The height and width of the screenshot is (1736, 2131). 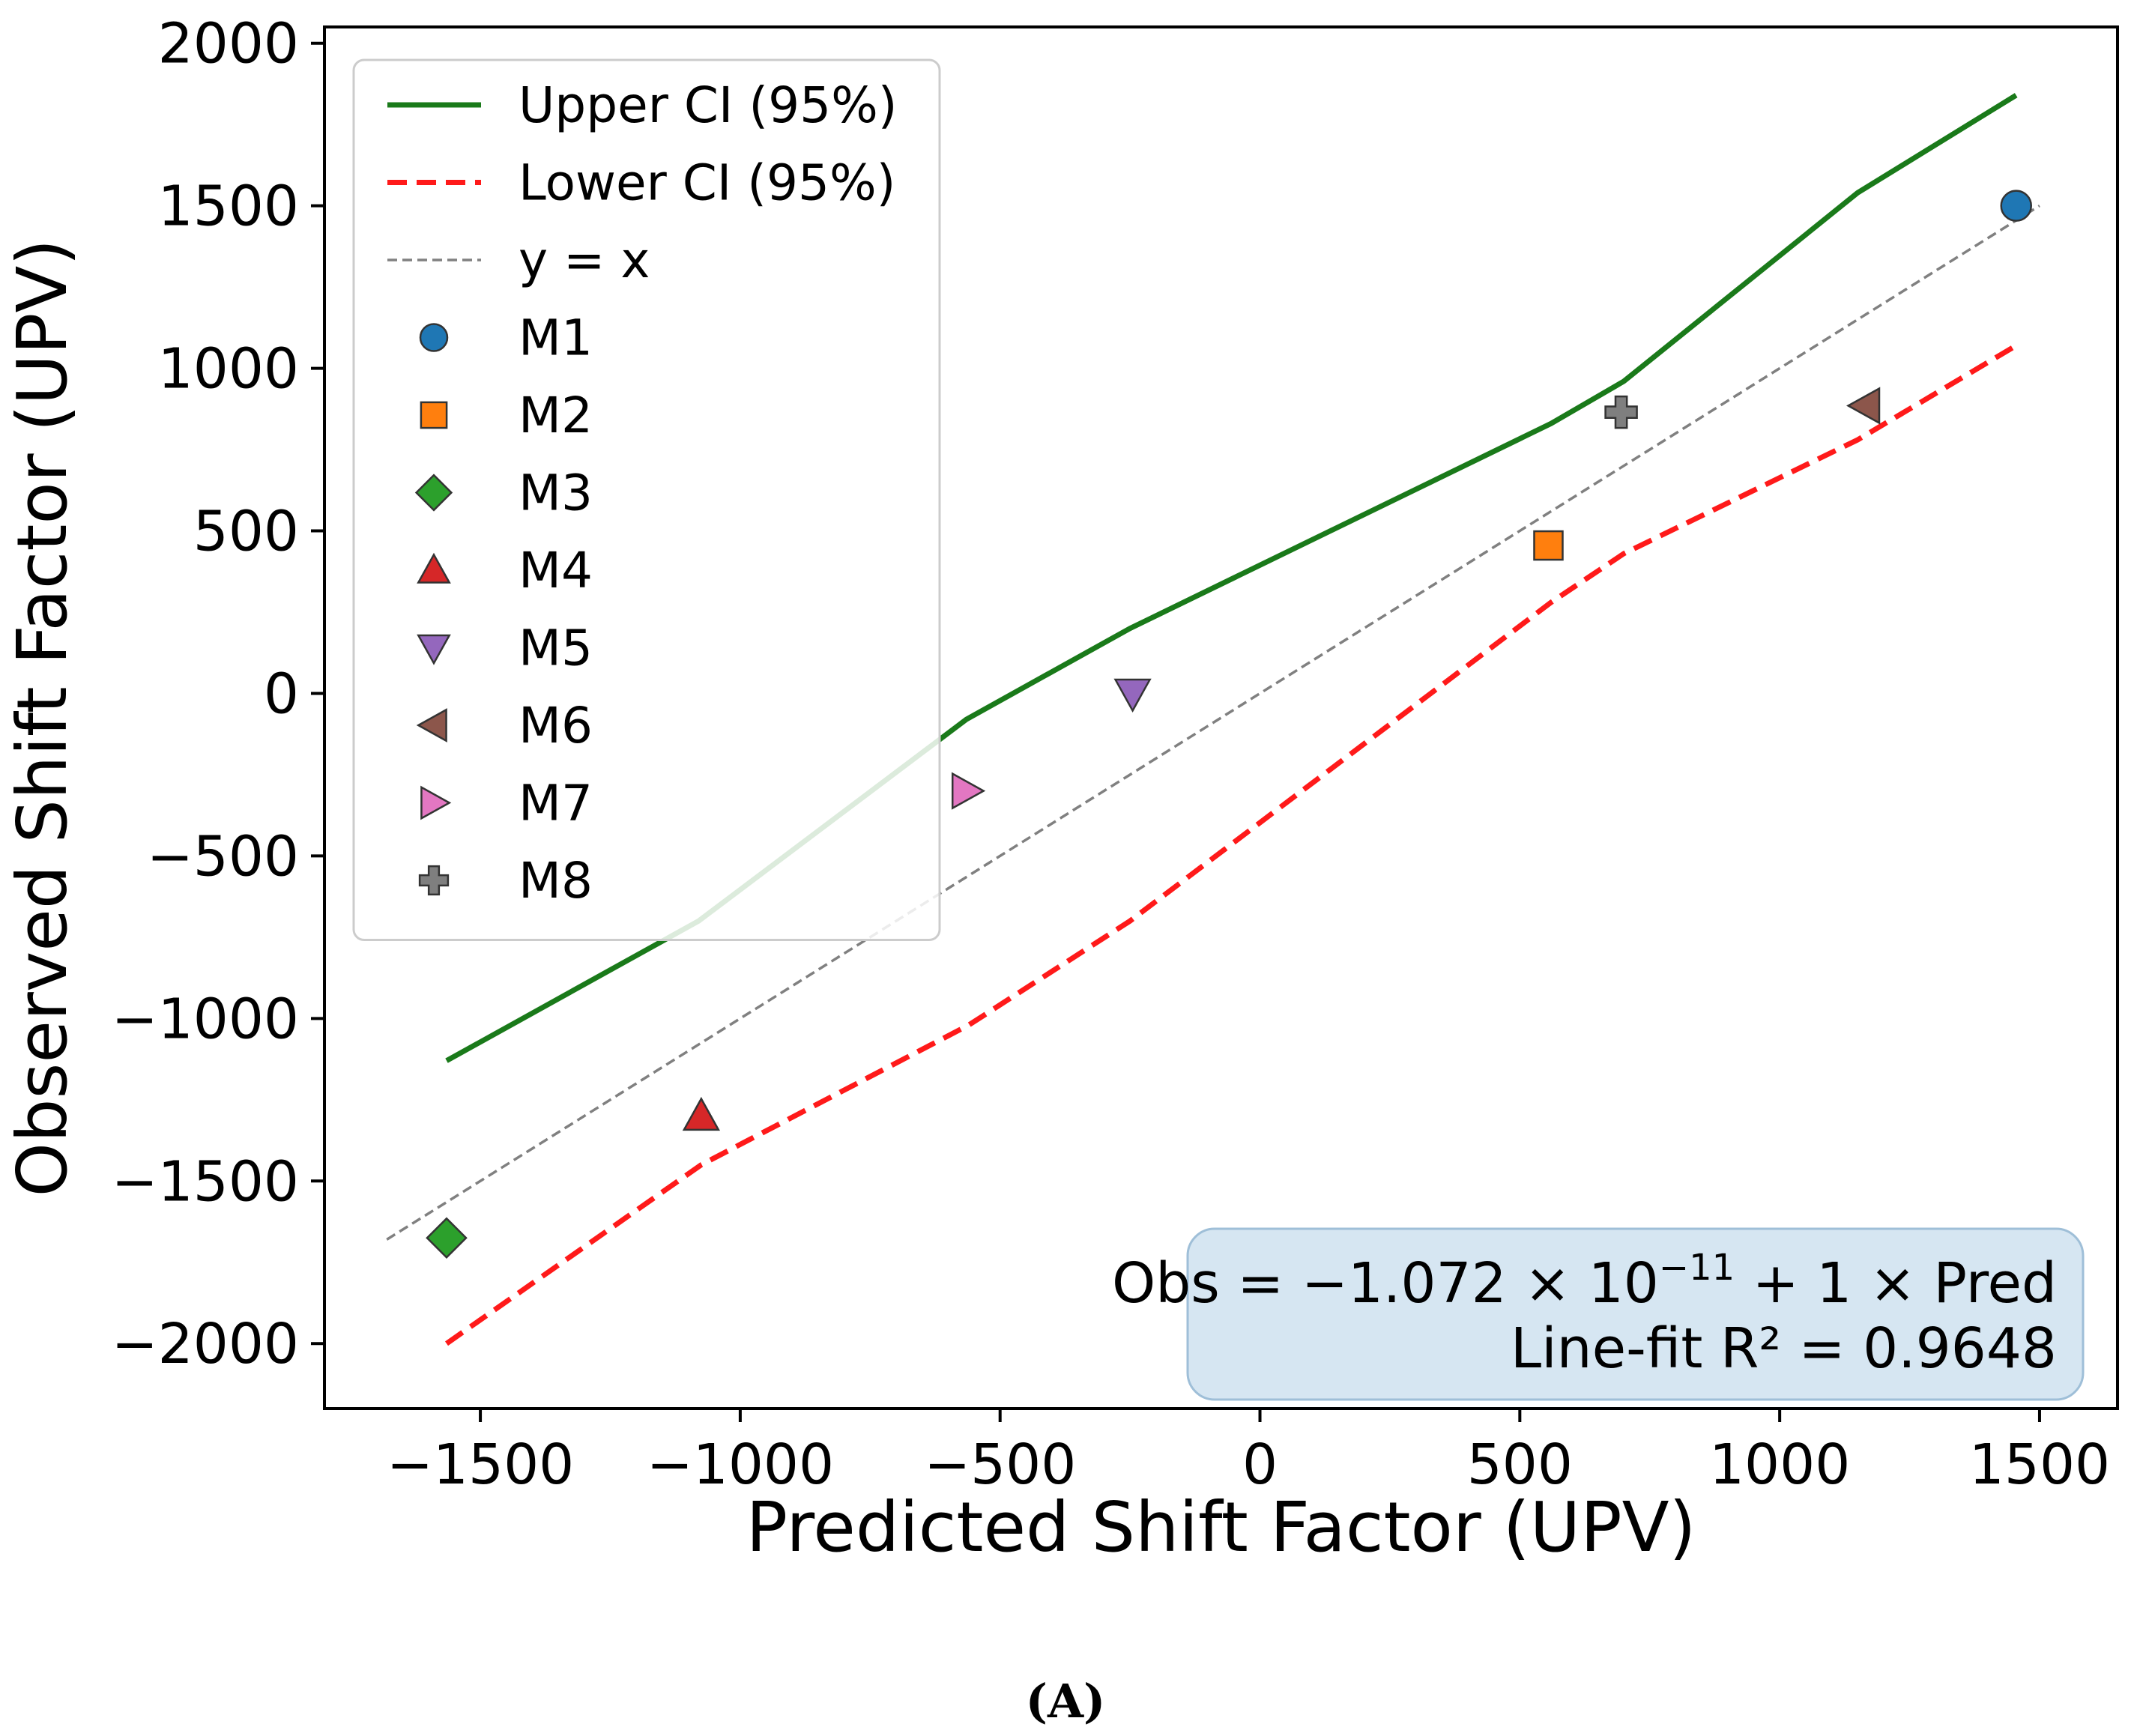 I want to click on data-point-m7, so click(x=968, y=791).